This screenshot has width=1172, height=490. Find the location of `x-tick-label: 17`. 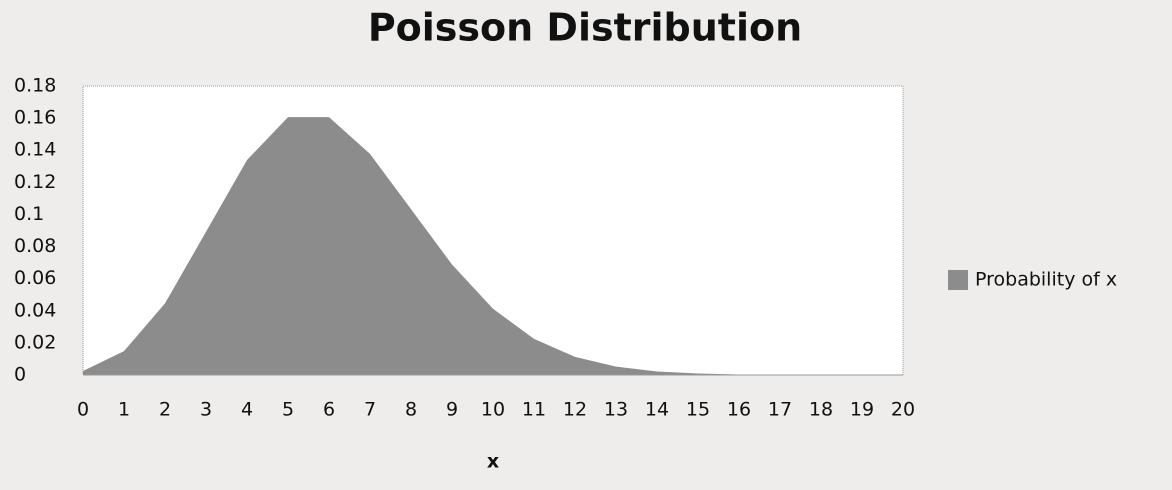

x-tick-label: 17 is located at coordinates (780, 410).